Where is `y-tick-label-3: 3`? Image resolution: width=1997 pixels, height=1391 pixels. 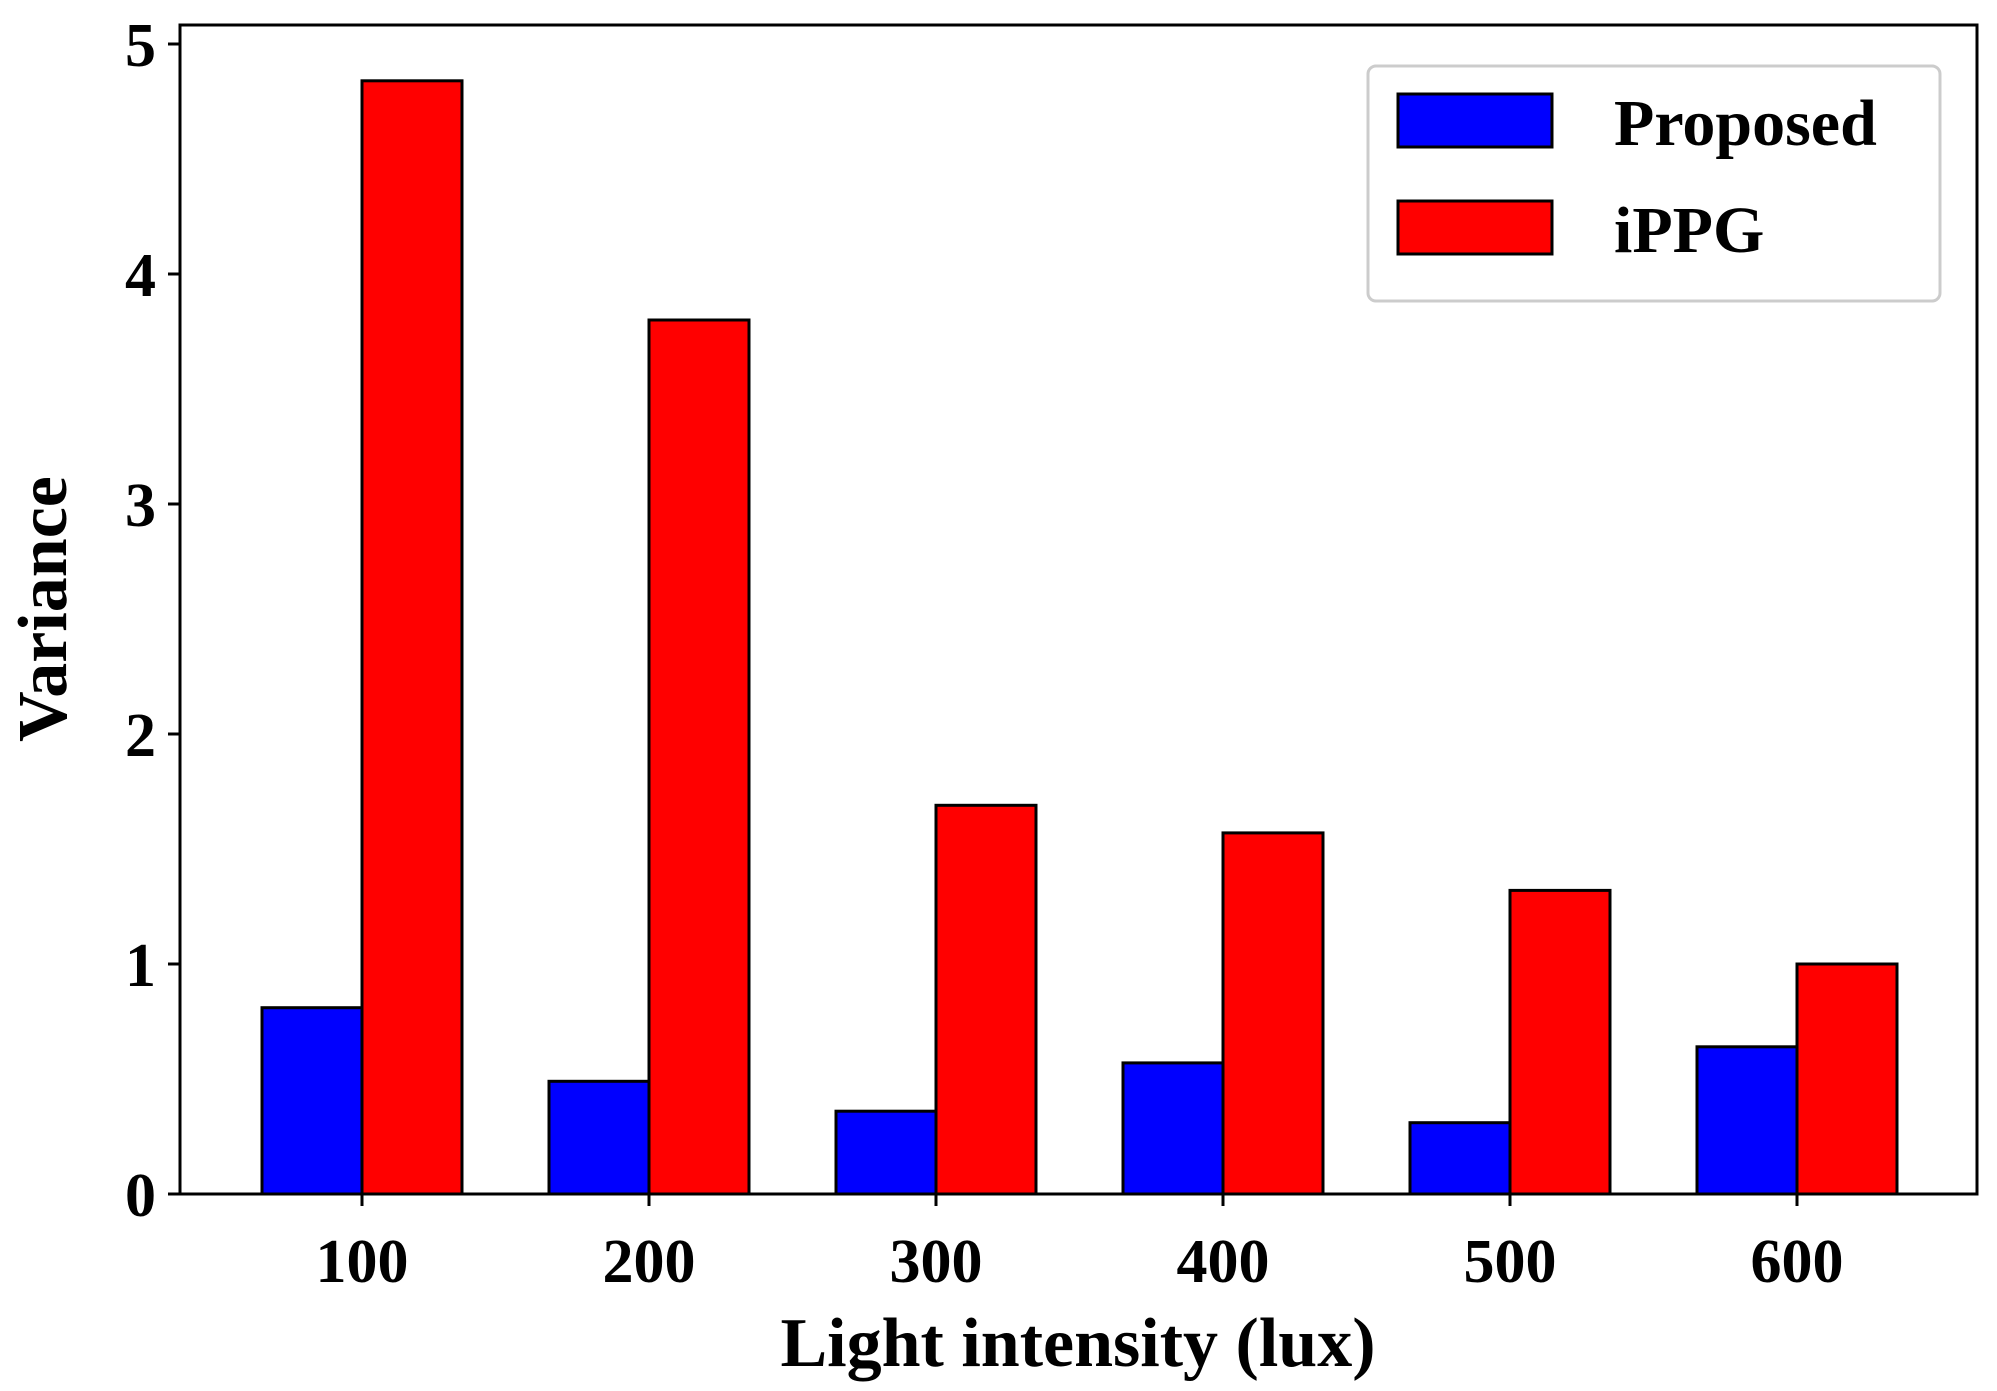 y-tick-label-3: 3 is located at coordinates (140, 506).